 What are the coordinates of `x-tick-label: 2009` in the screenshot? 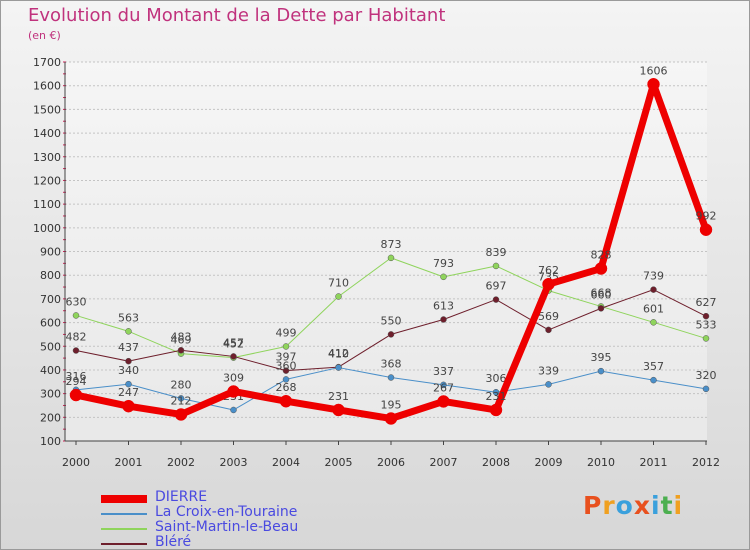 It's located at (549, 462).